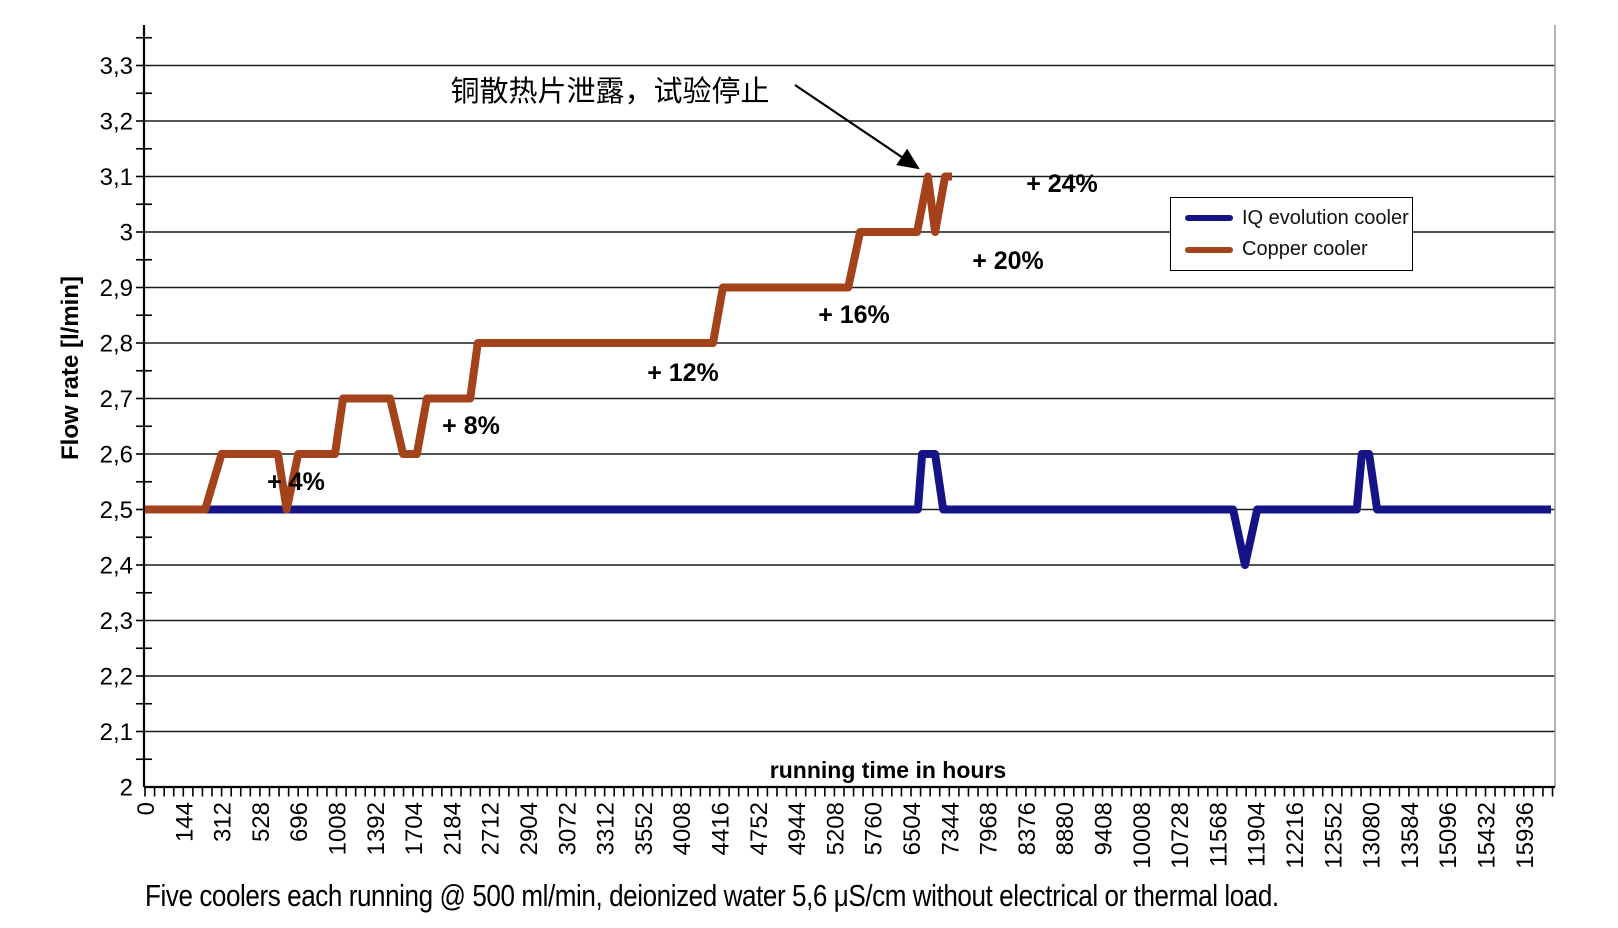  I want to click on series-line-iq-evolution-cooler, so click(848, 509).